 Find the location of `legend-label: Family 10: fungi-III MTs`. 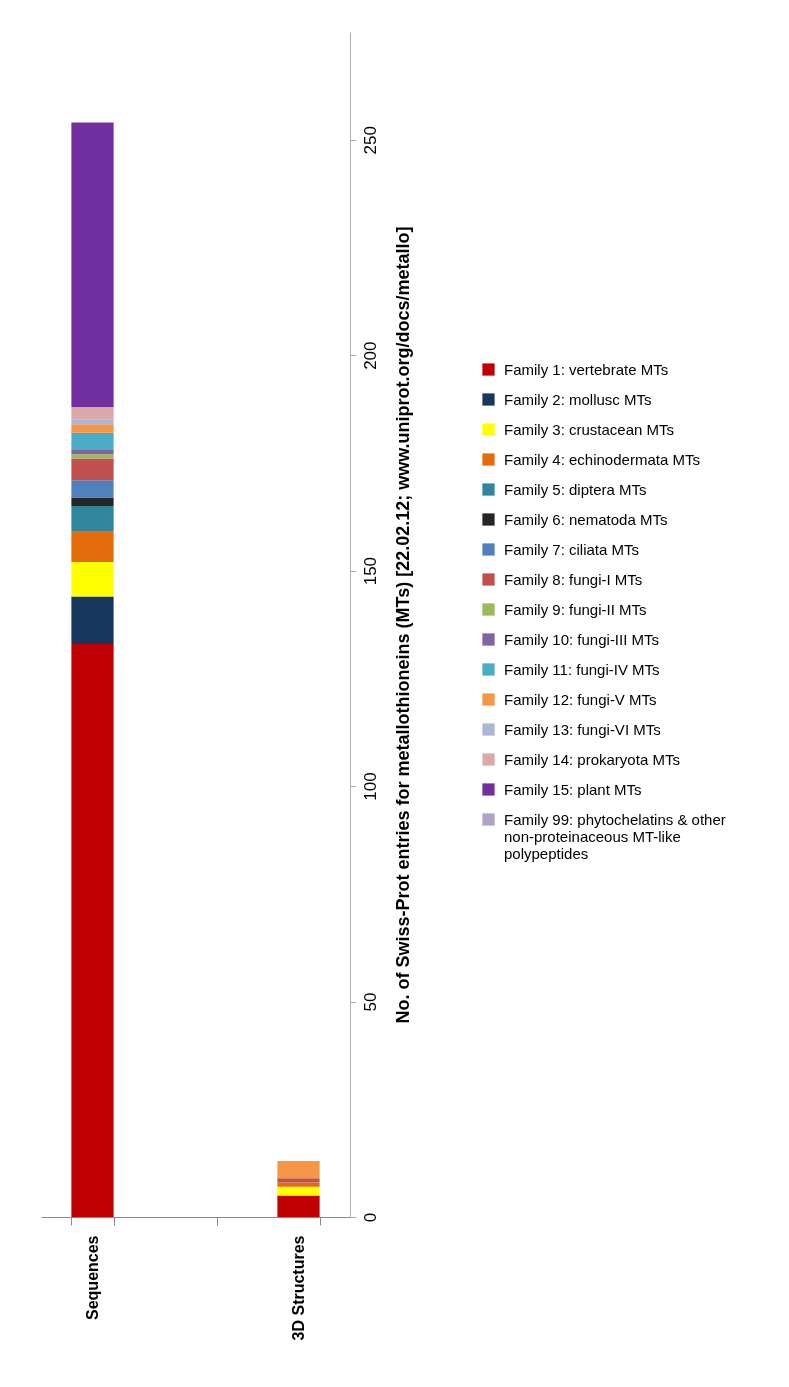

legend-label: Family 10: fungi-III MTs is located at coordinates (582, 639).